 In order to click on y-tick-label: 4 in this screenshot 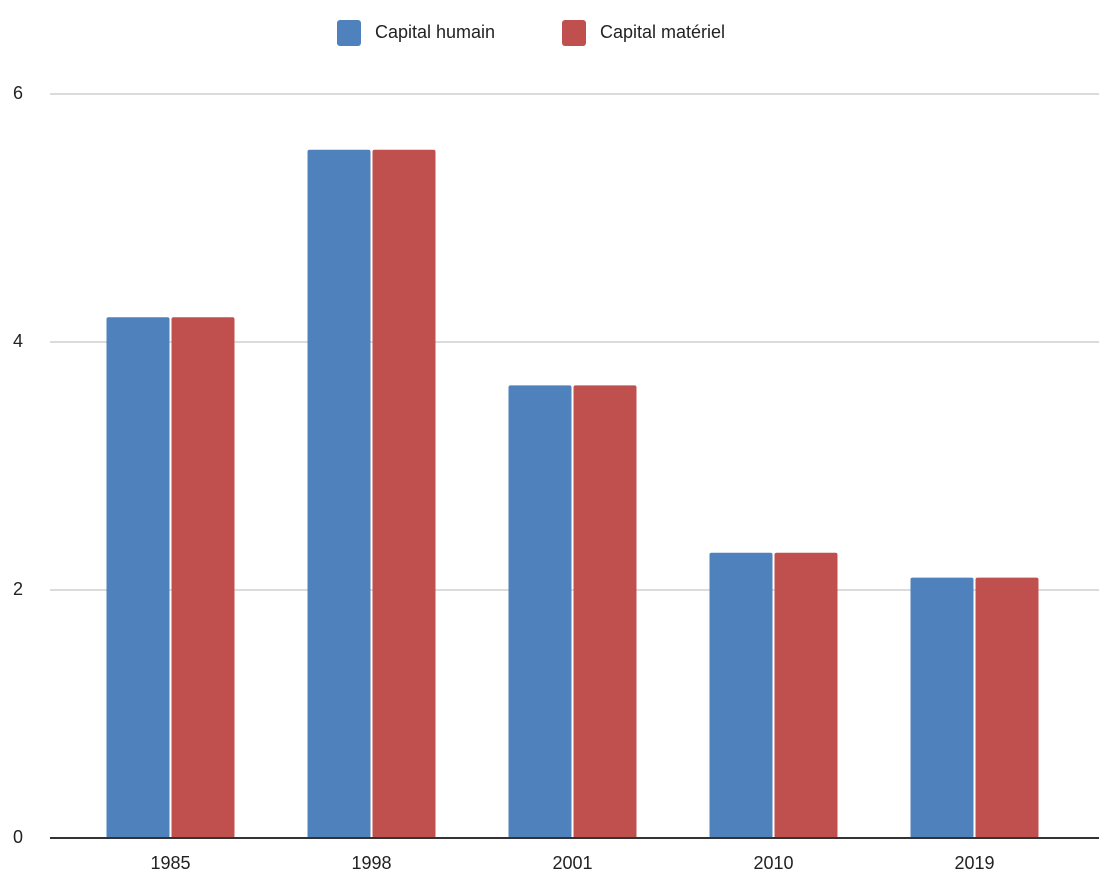, I will do `click(18, 341)`.